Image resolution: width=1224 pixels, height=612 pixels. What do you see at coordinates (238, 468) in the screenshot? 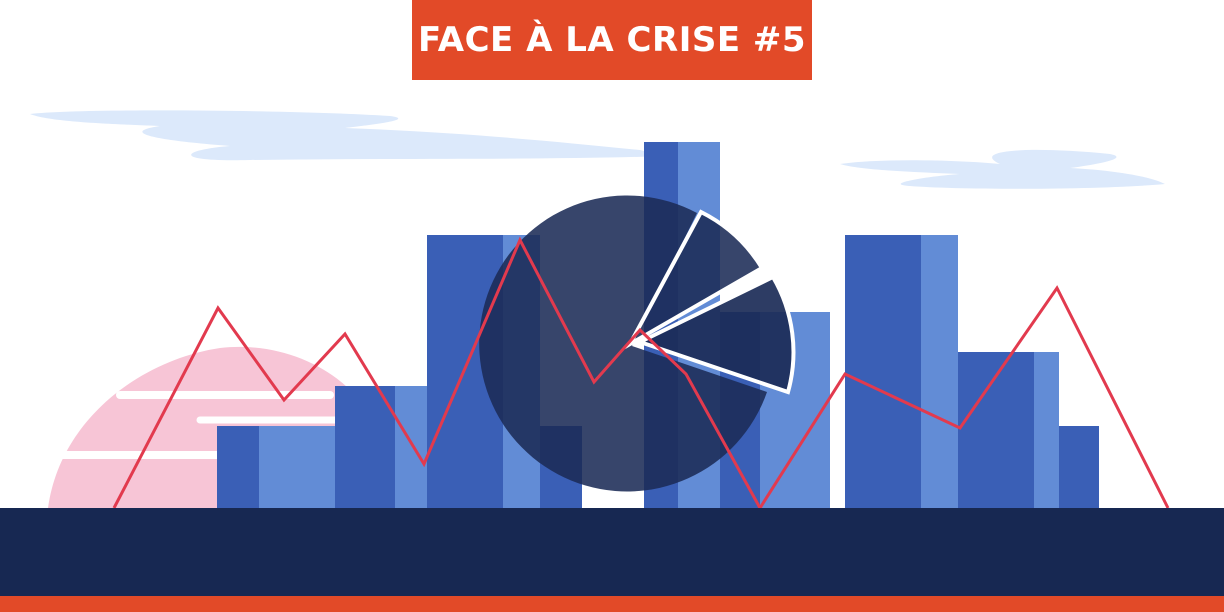
I see `bar-1-dark` at bounding box center [238, 468].